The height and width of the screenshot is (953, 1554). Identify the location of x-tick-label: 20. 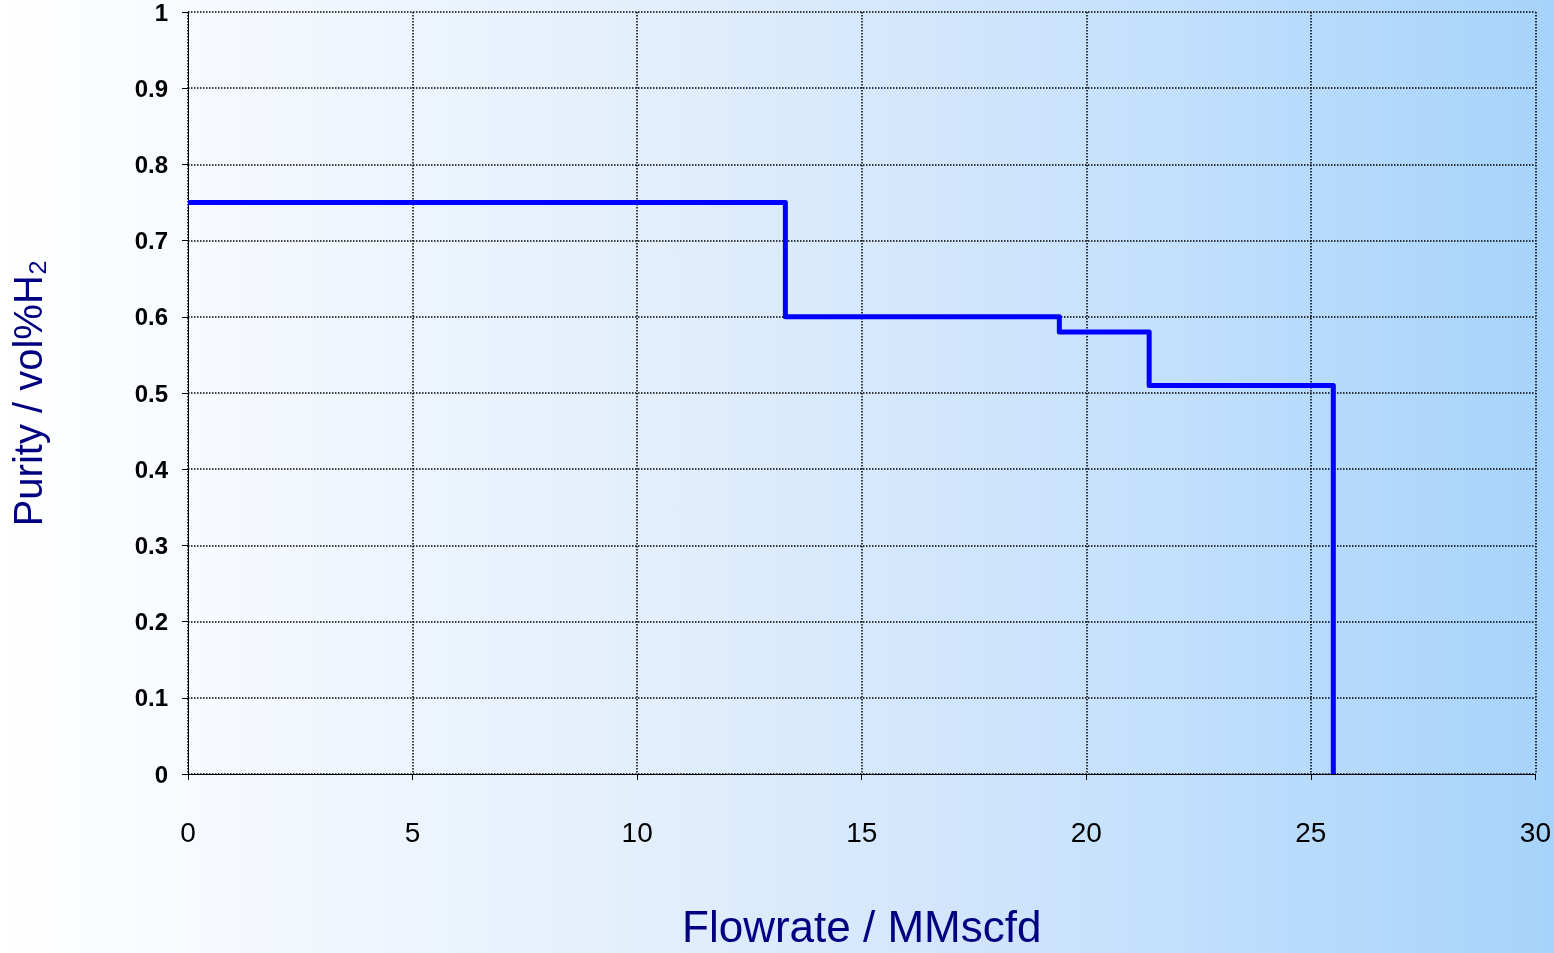
(1086, 832).